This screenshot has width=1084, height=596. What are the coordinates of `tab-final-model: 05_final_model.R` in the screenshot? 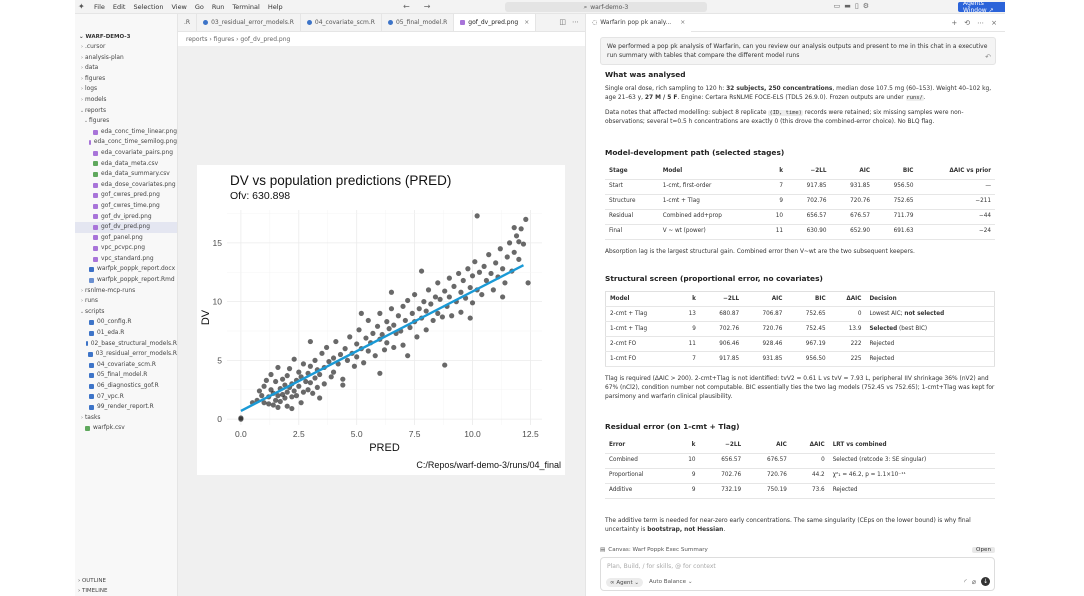 It's located at (418, 22).